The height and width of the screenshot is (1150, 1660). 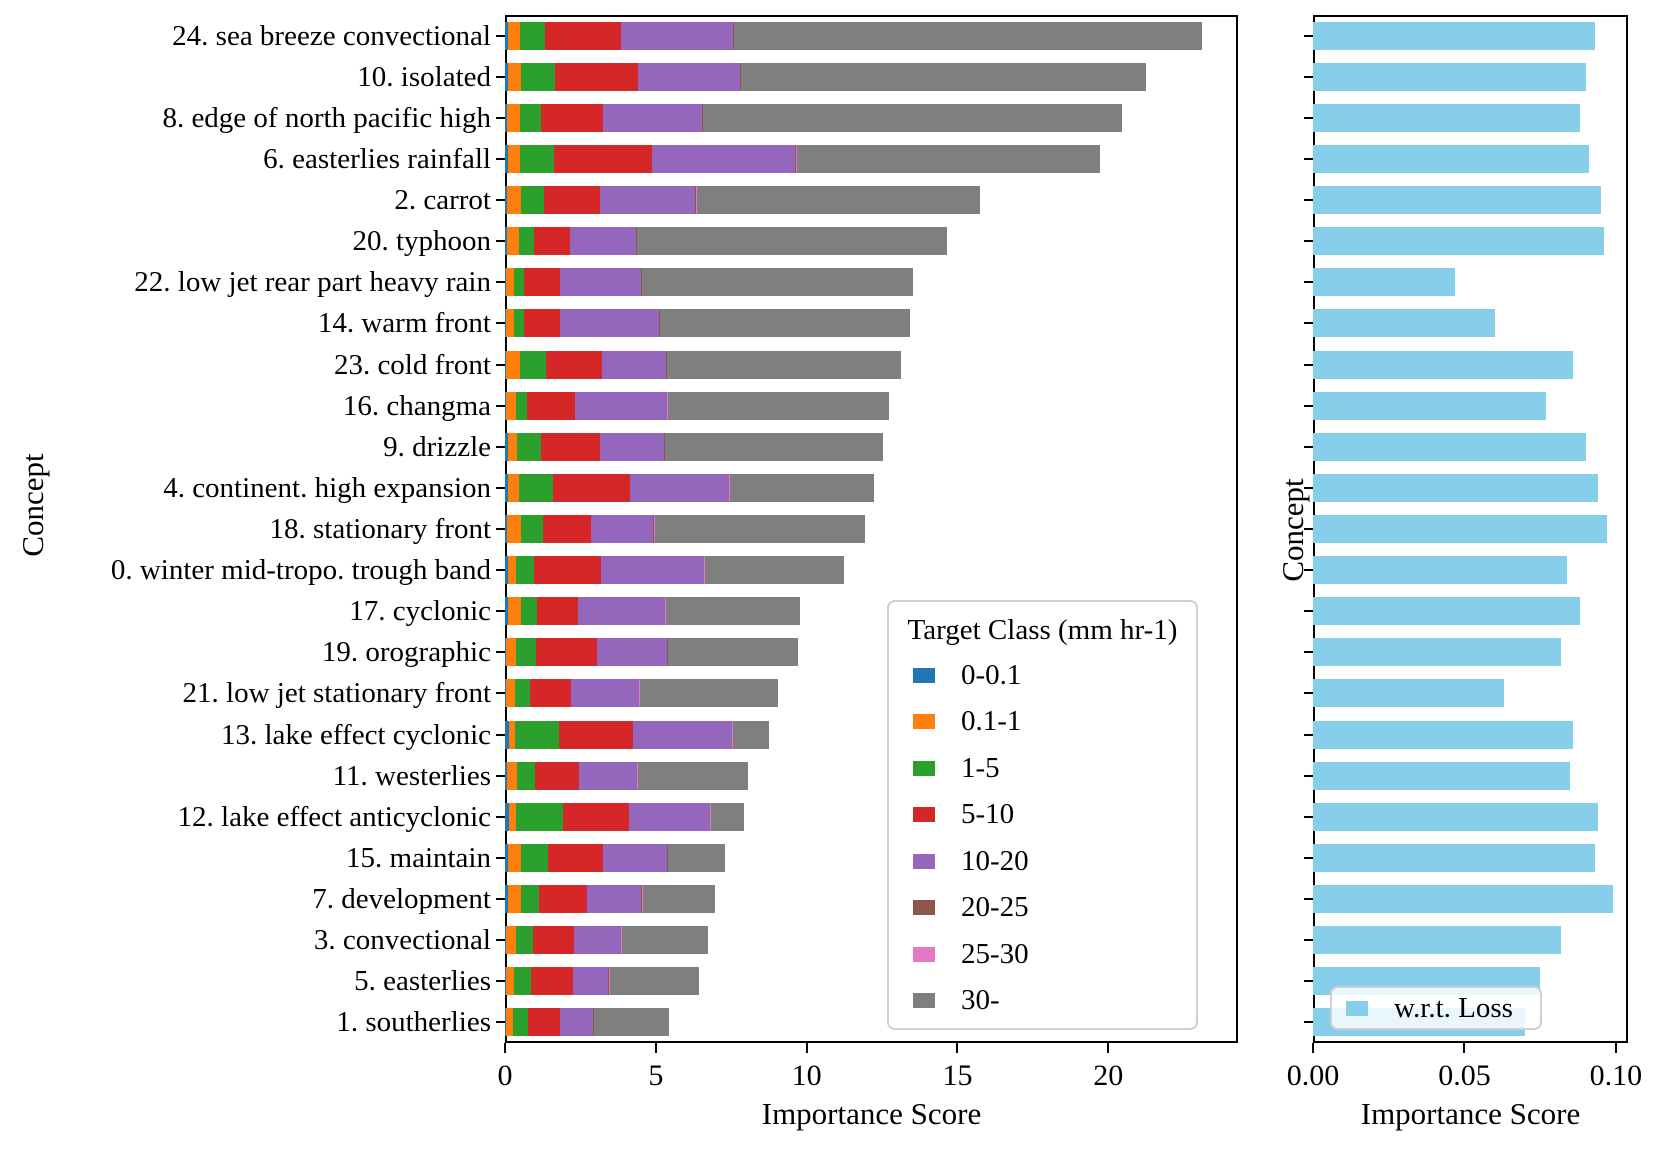 What do you see at coordinates (331, 35) in the screenshot?
I see `concept-tick-label: 24. sea breeze convectional` at bounding box center [331, 35].